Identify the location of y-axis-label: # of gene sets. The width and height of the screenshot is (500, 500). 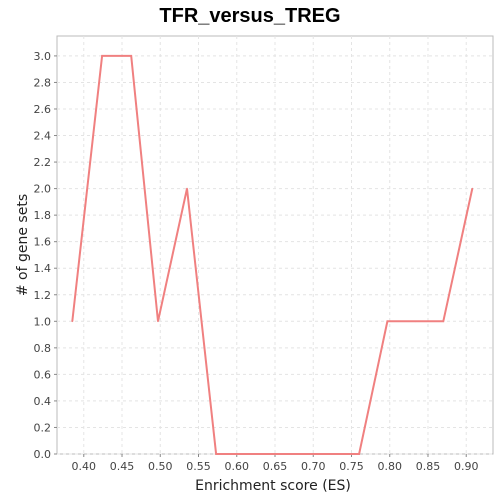
(23, 245).